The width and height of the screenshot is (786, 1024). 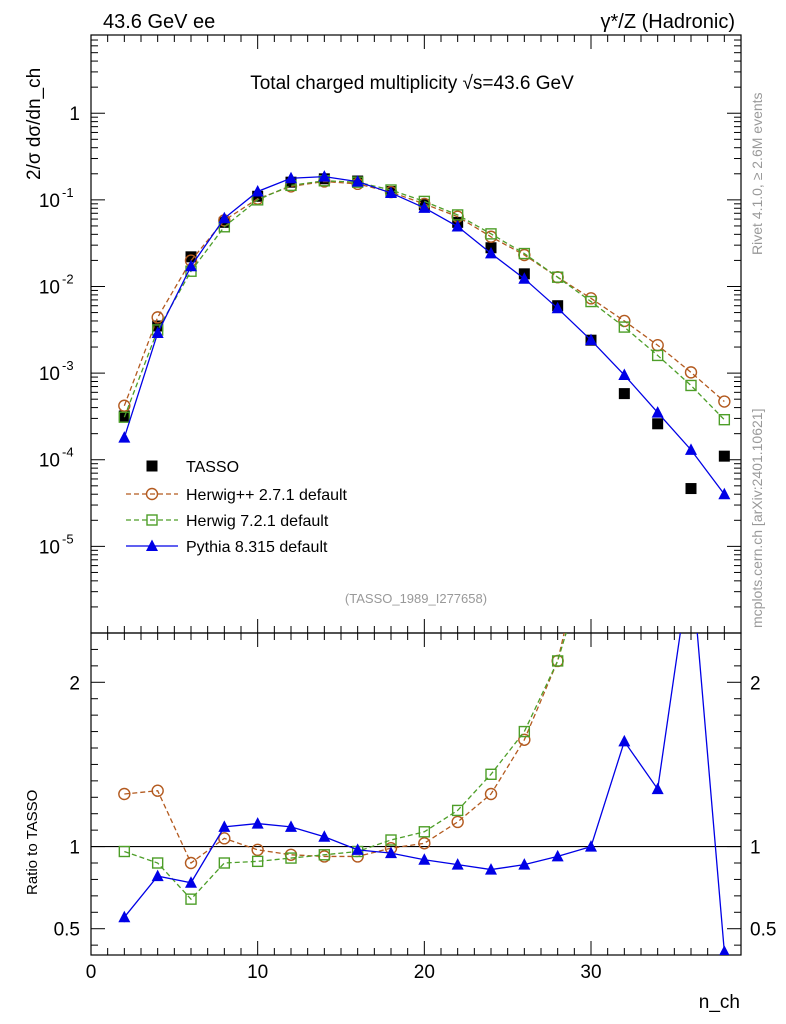 What do you see at coordinates (719, 1002) in the screenshot?
I see `x-axis-label: n_ch` at bounding box center [719, 1002].